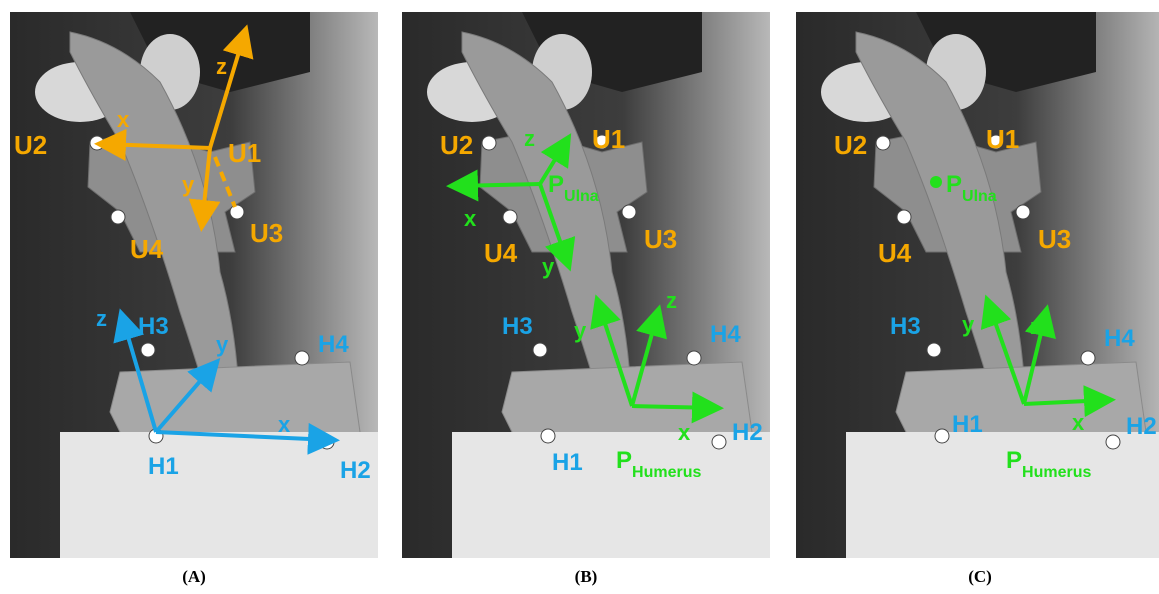  I want to click on panel-a-caption: (A), so click(194, 576).